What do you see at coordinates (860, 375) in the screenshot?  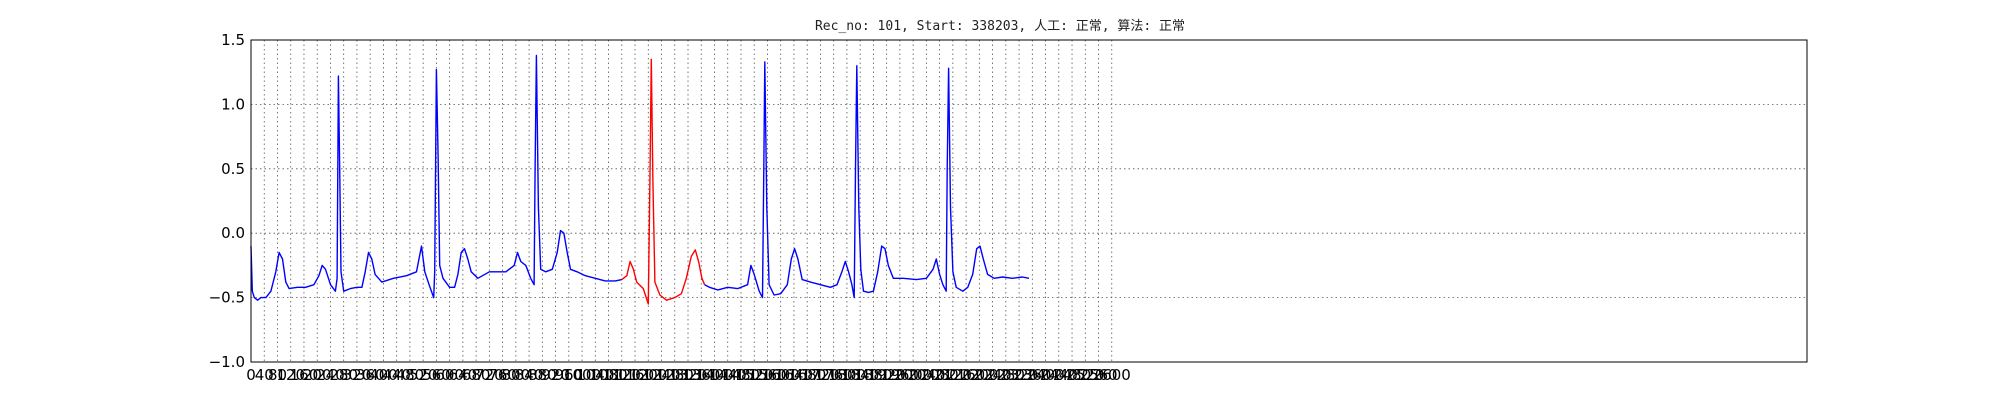 I see `x-tick-label: 1840` at bounding box center [860, 375].